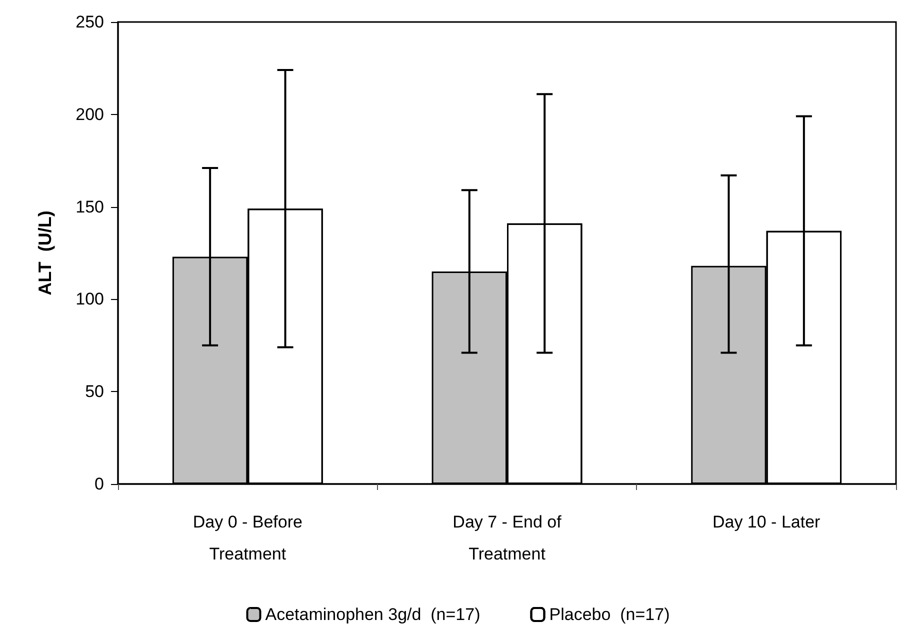 This screenshot has width=916, height=634. Describe the element at coordinates (90, 114) in the screenshot. I see `y-tick-label: 200` at that location.